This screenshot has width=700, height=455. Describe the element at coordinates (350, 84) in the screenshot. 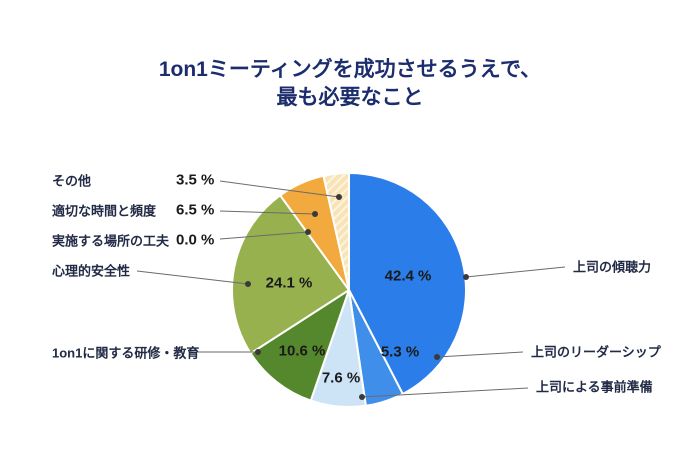

I see `chart-title: 1on1ミーティングを成功させるうえで、 最も必要なこと` at that location.